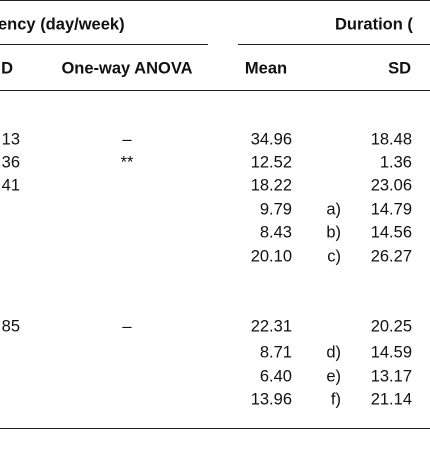 This screenshot has width=430, height=456. What do you see at coordinates (11, 185) in the screenshot?
I see `cell: 41` at bounding box center [11, 185].